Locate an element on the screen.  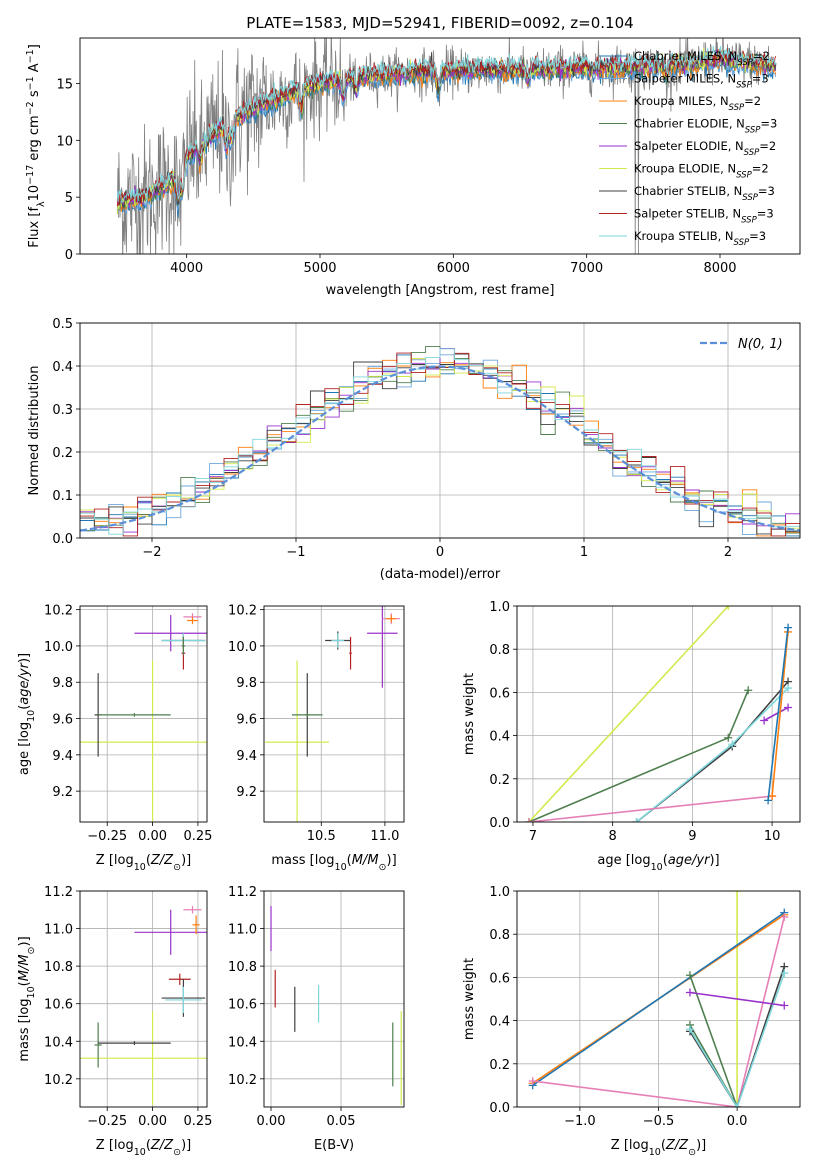
legend-entry: Kroupa MILES, NSSP=2 is located at coordinates (697, 103).